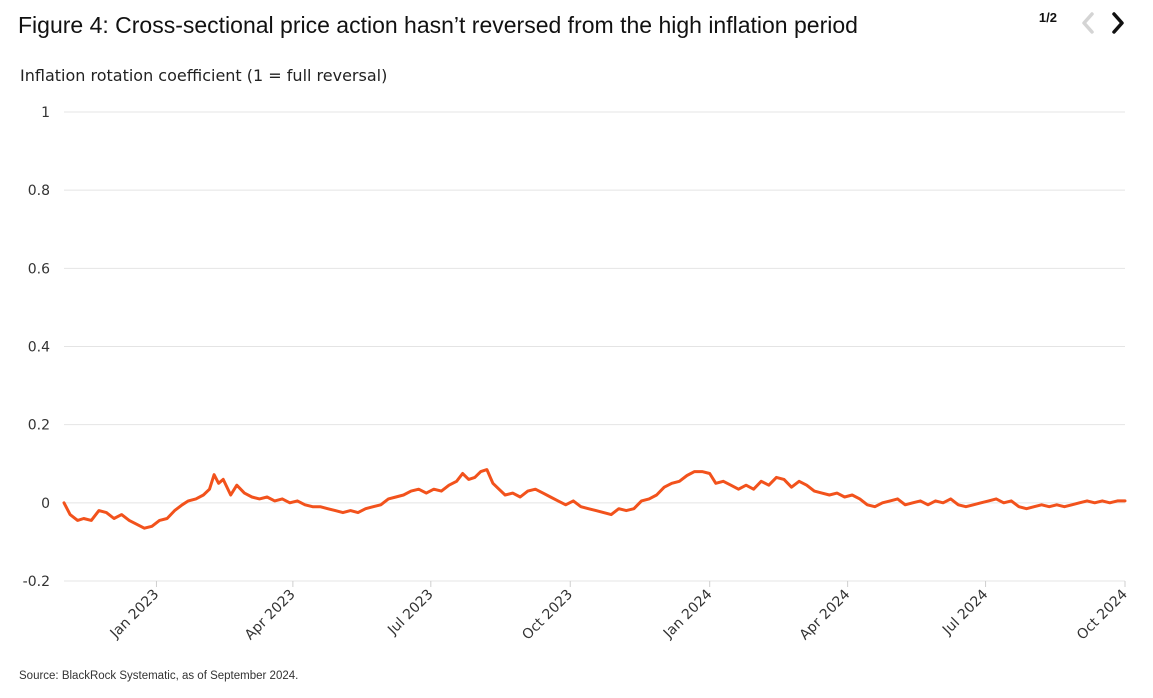  I want to click on y-tick-label: 0.2, so click(39, 426).